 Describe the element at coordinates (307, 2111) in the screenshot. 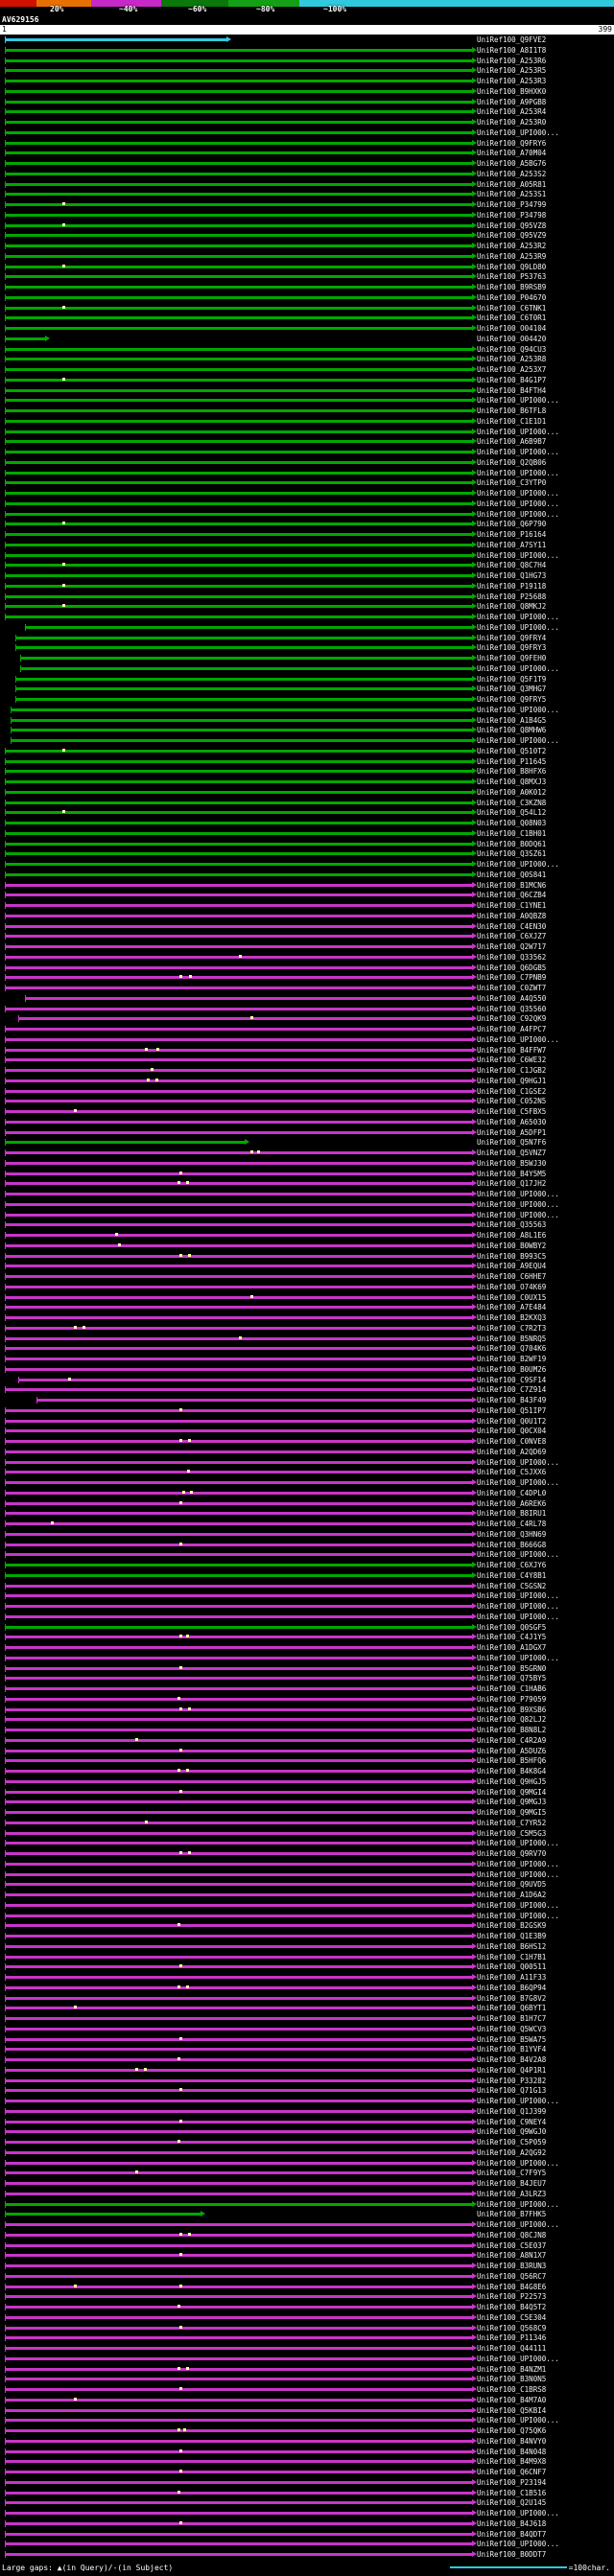

I see `alignment-row: UniRef100_Q1J399` at that location.